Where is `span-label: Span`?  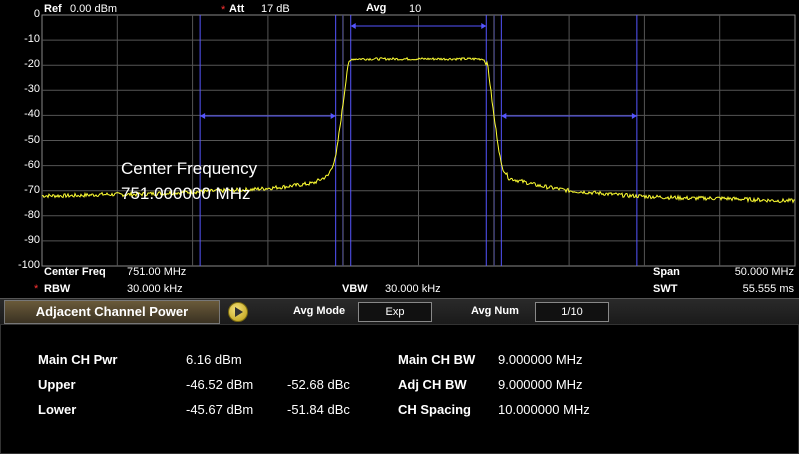 span-label: Span is located at coordinates (666, 272).